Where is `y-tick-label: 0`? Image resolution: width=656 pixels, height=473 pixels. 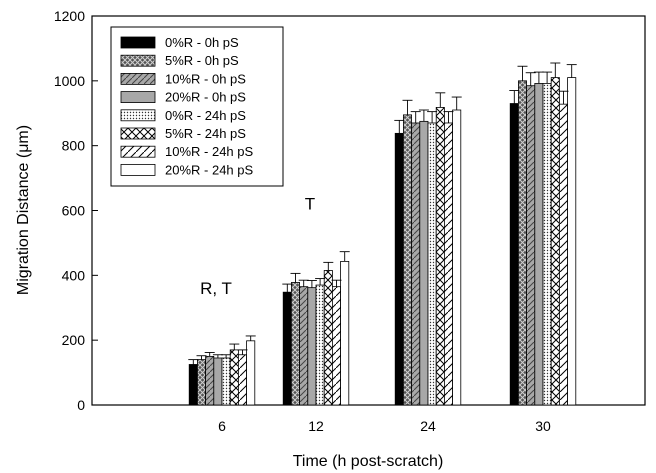
y-tick-label: 0 is located at coordinates (81, 405).